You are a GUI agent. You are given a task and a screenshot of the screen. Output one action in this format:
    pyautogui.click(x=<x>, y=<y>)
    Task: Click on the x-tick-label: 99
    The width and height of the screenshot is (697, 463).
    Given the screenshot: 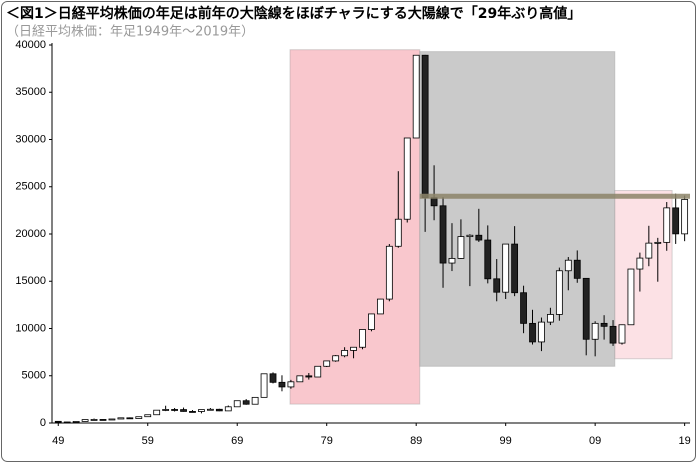 What is the action you would take?
    pyautogui.click(x=506, y=441)
    